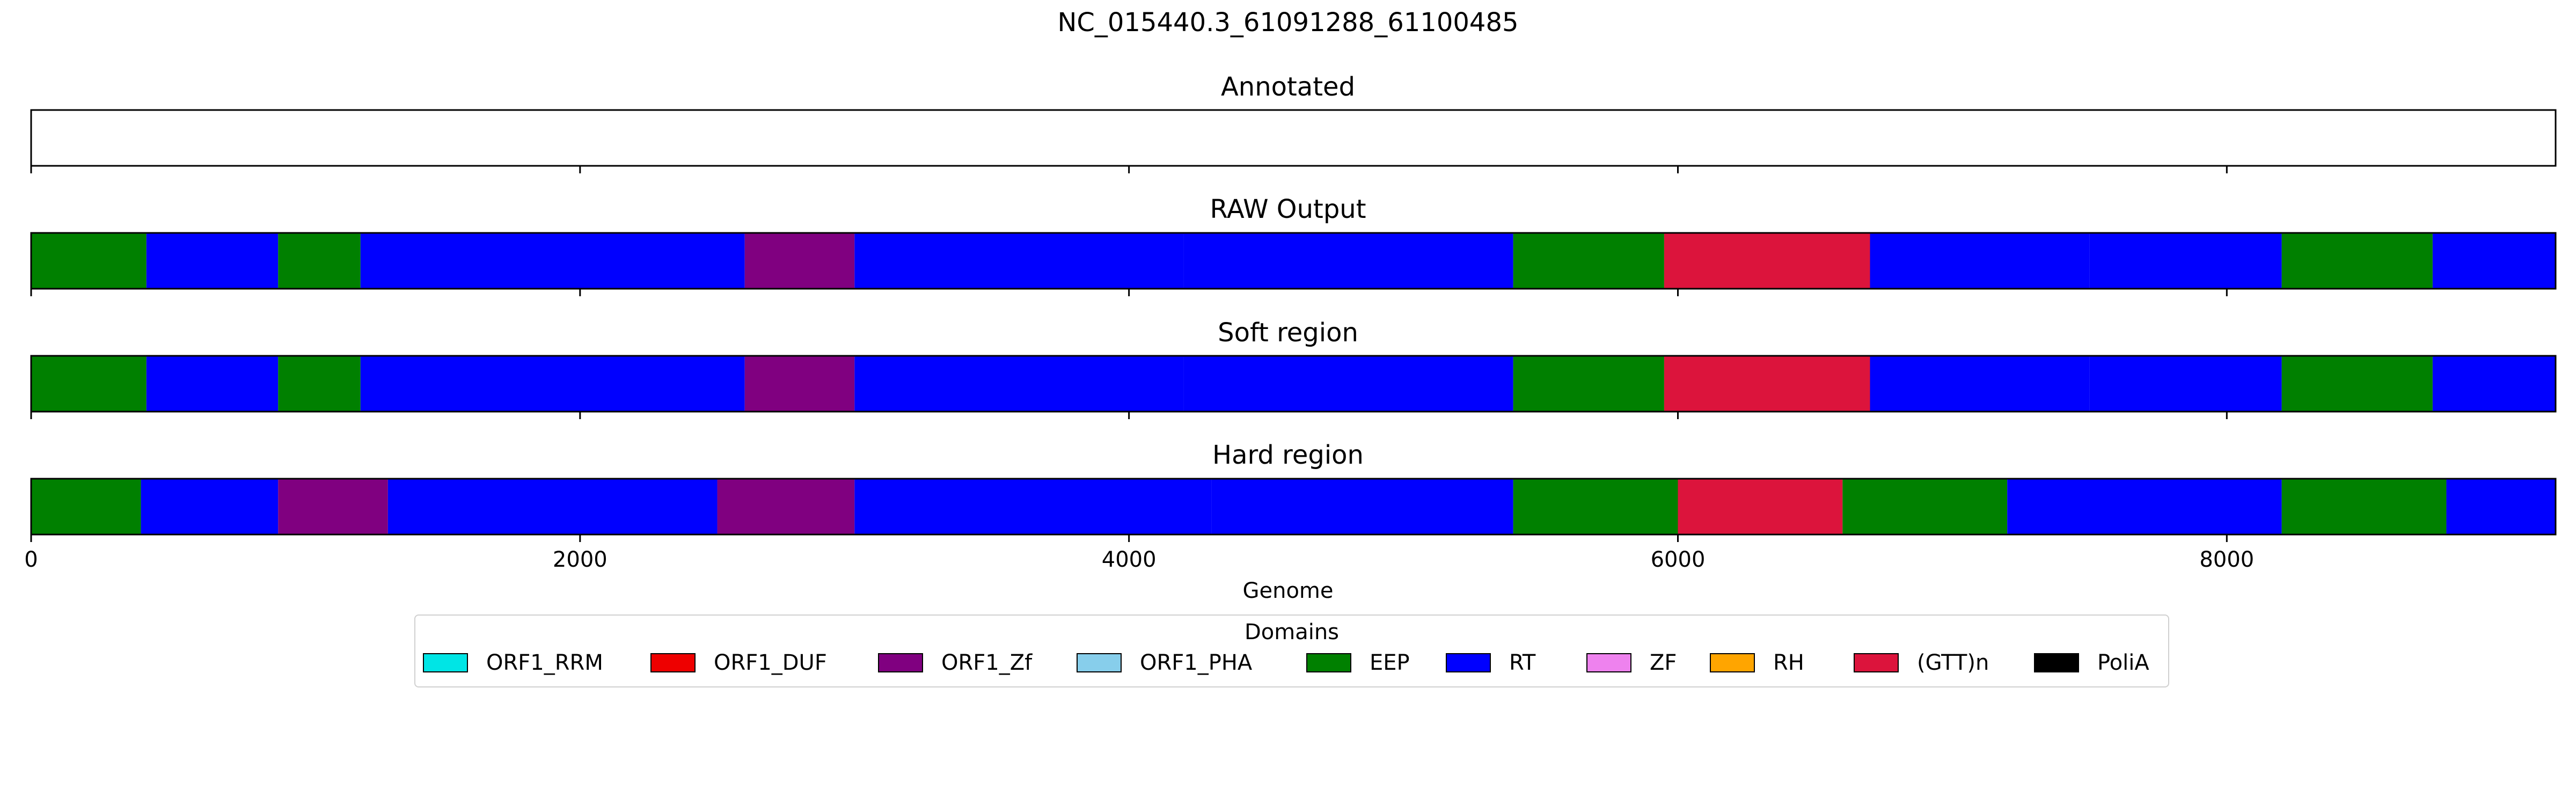 Image resolution: width=2576 pixels, height=805 pixels. What do you see at coordinates (1196, 662) in the screenshot?
I see `legend-label: ORF1_PHA` at bounding box center [1196, 662].